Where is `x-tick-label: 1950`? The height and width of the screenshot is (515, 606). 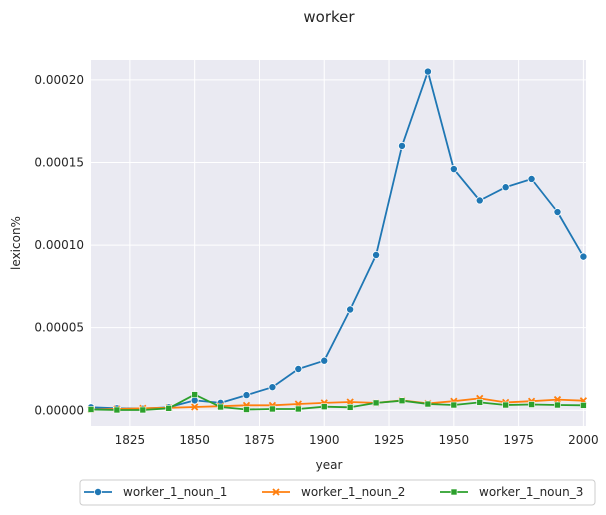
x-tick-label: 1950 is located at coordinates (454, 440).